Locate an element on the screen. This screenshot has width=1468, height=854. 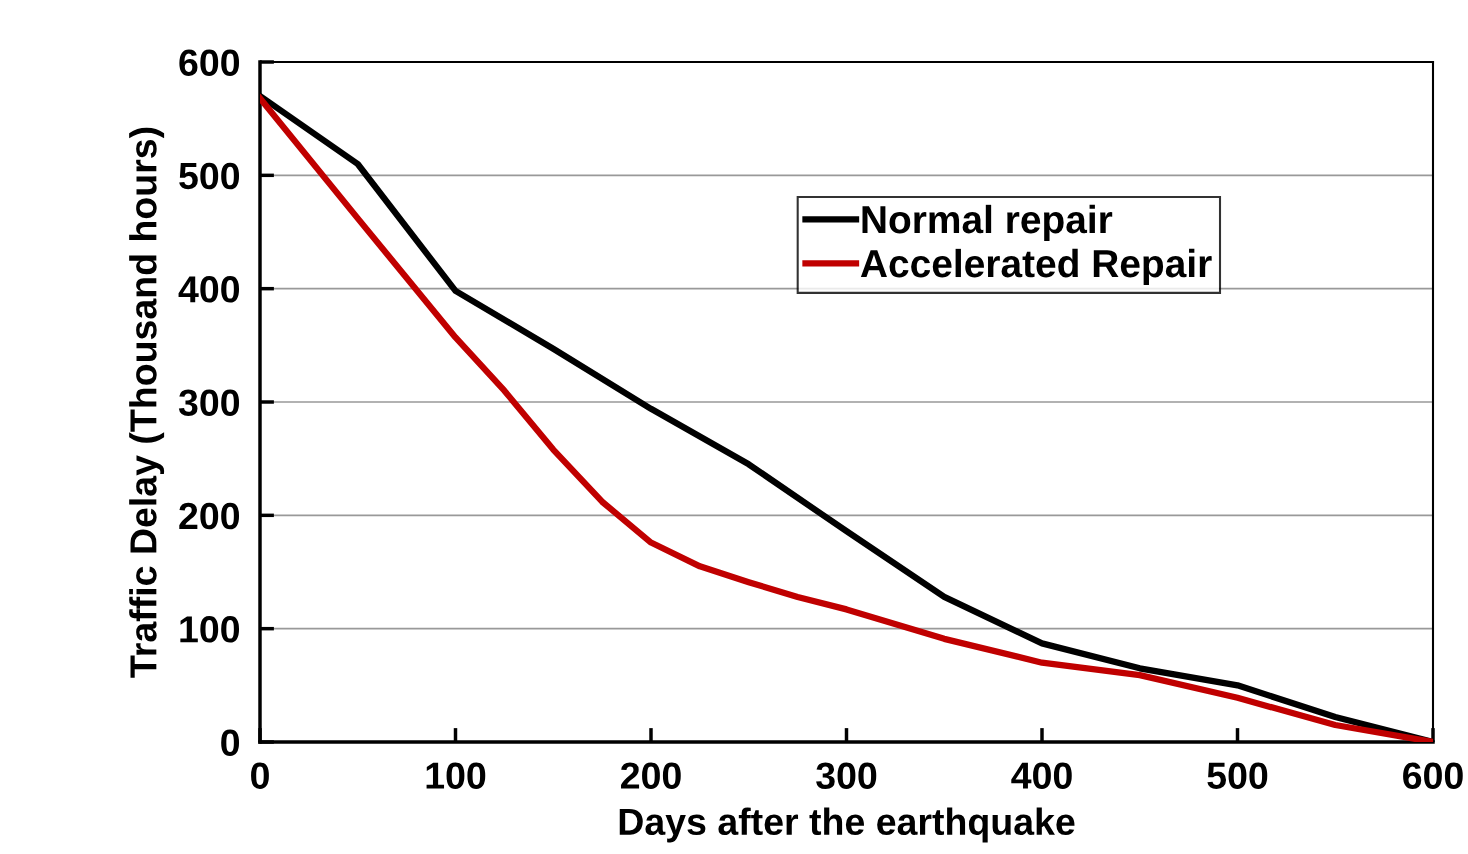
x-tick-label: 600 is located at coordinates (1433, 775).